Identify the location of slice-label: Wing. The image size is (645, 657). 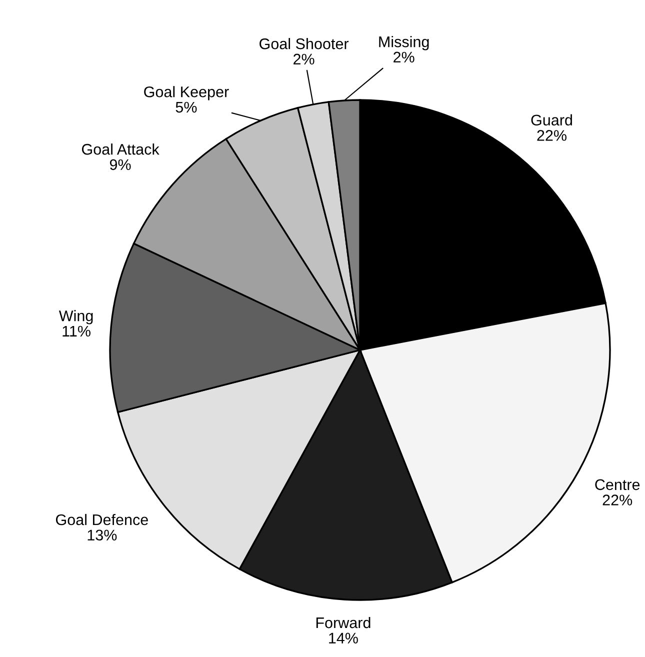
(75, 317).